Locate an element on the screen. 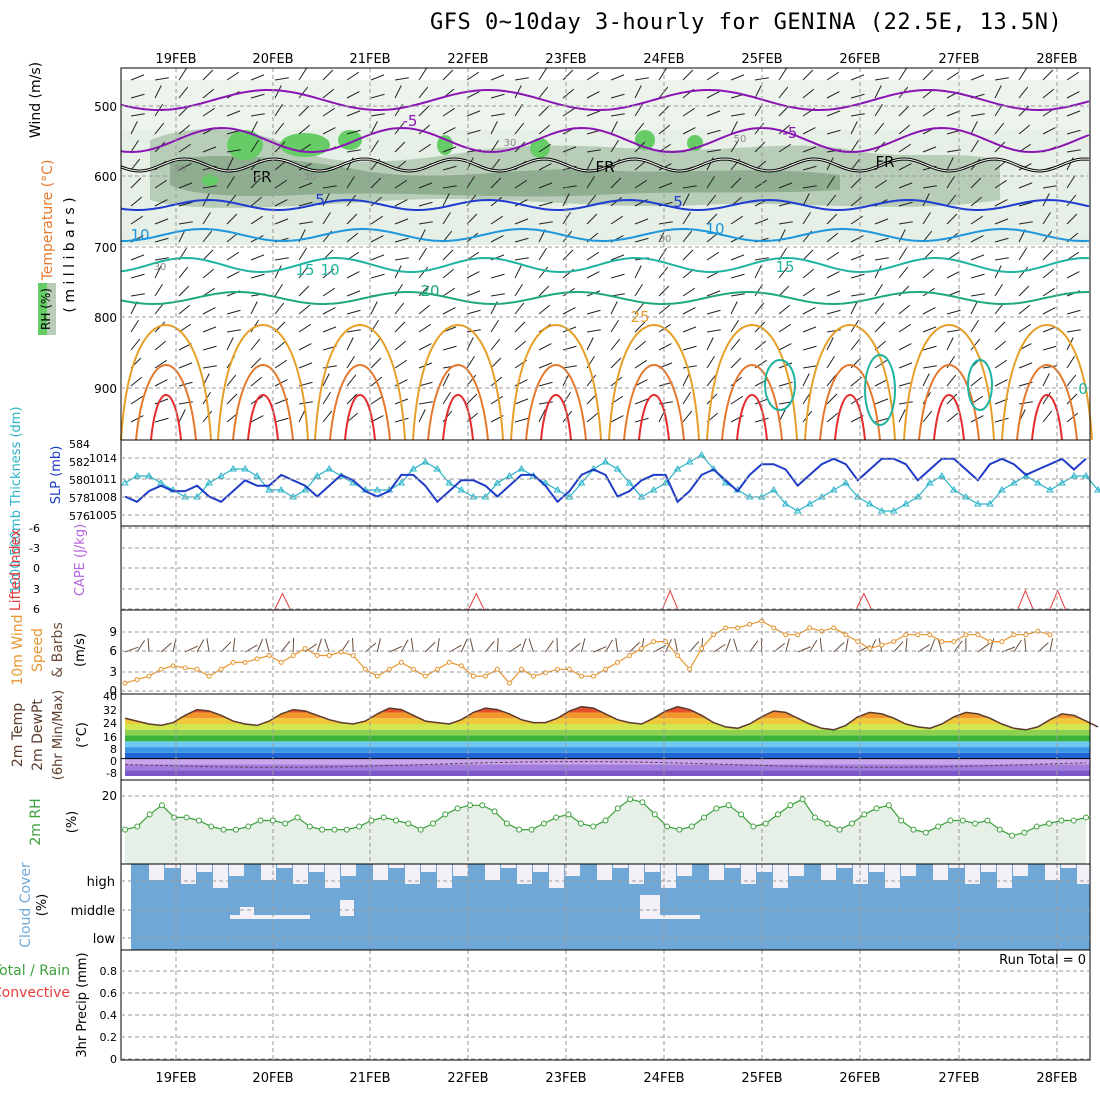 The width and height of the screenshot is (1100, 1100). ylabel-lifted-index: Lifted Index is located at coordinates (16, 570).